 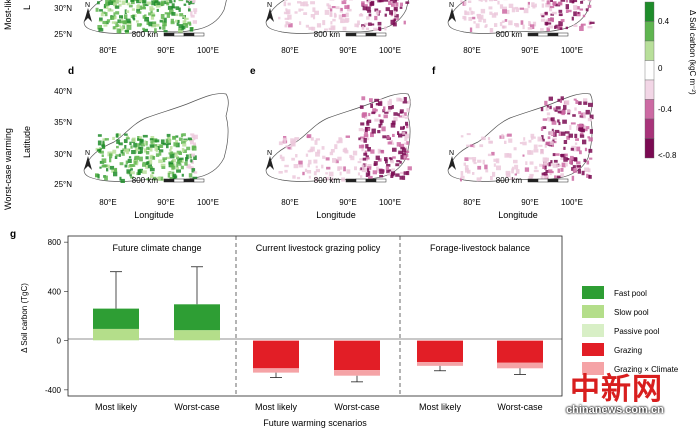 What do you see at coordinates (55, 291) in the screenshot?
I see `y-tick-label: 400` at bounding box center [55, 291].